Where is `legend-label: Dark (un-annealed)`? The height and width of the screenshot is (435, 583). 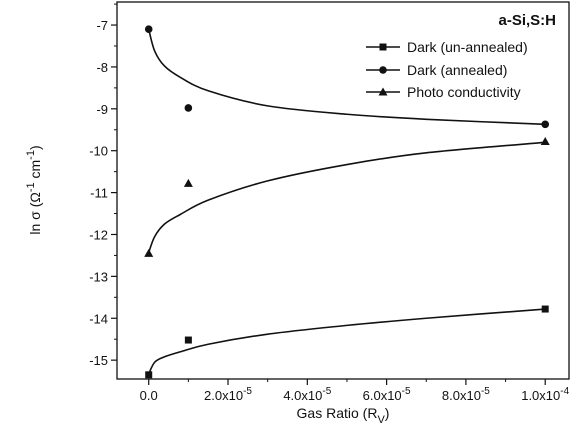 legend-label: Dark (un-annealed) is located at coordinates (467, 47).